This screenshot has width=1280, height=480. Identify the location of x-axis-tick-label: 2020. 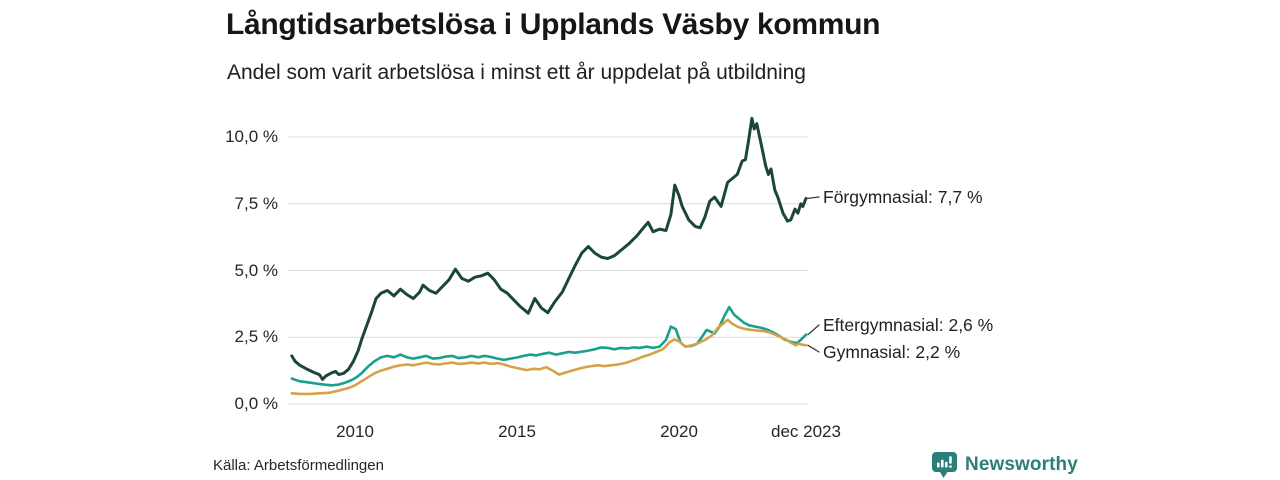
(679, 431).